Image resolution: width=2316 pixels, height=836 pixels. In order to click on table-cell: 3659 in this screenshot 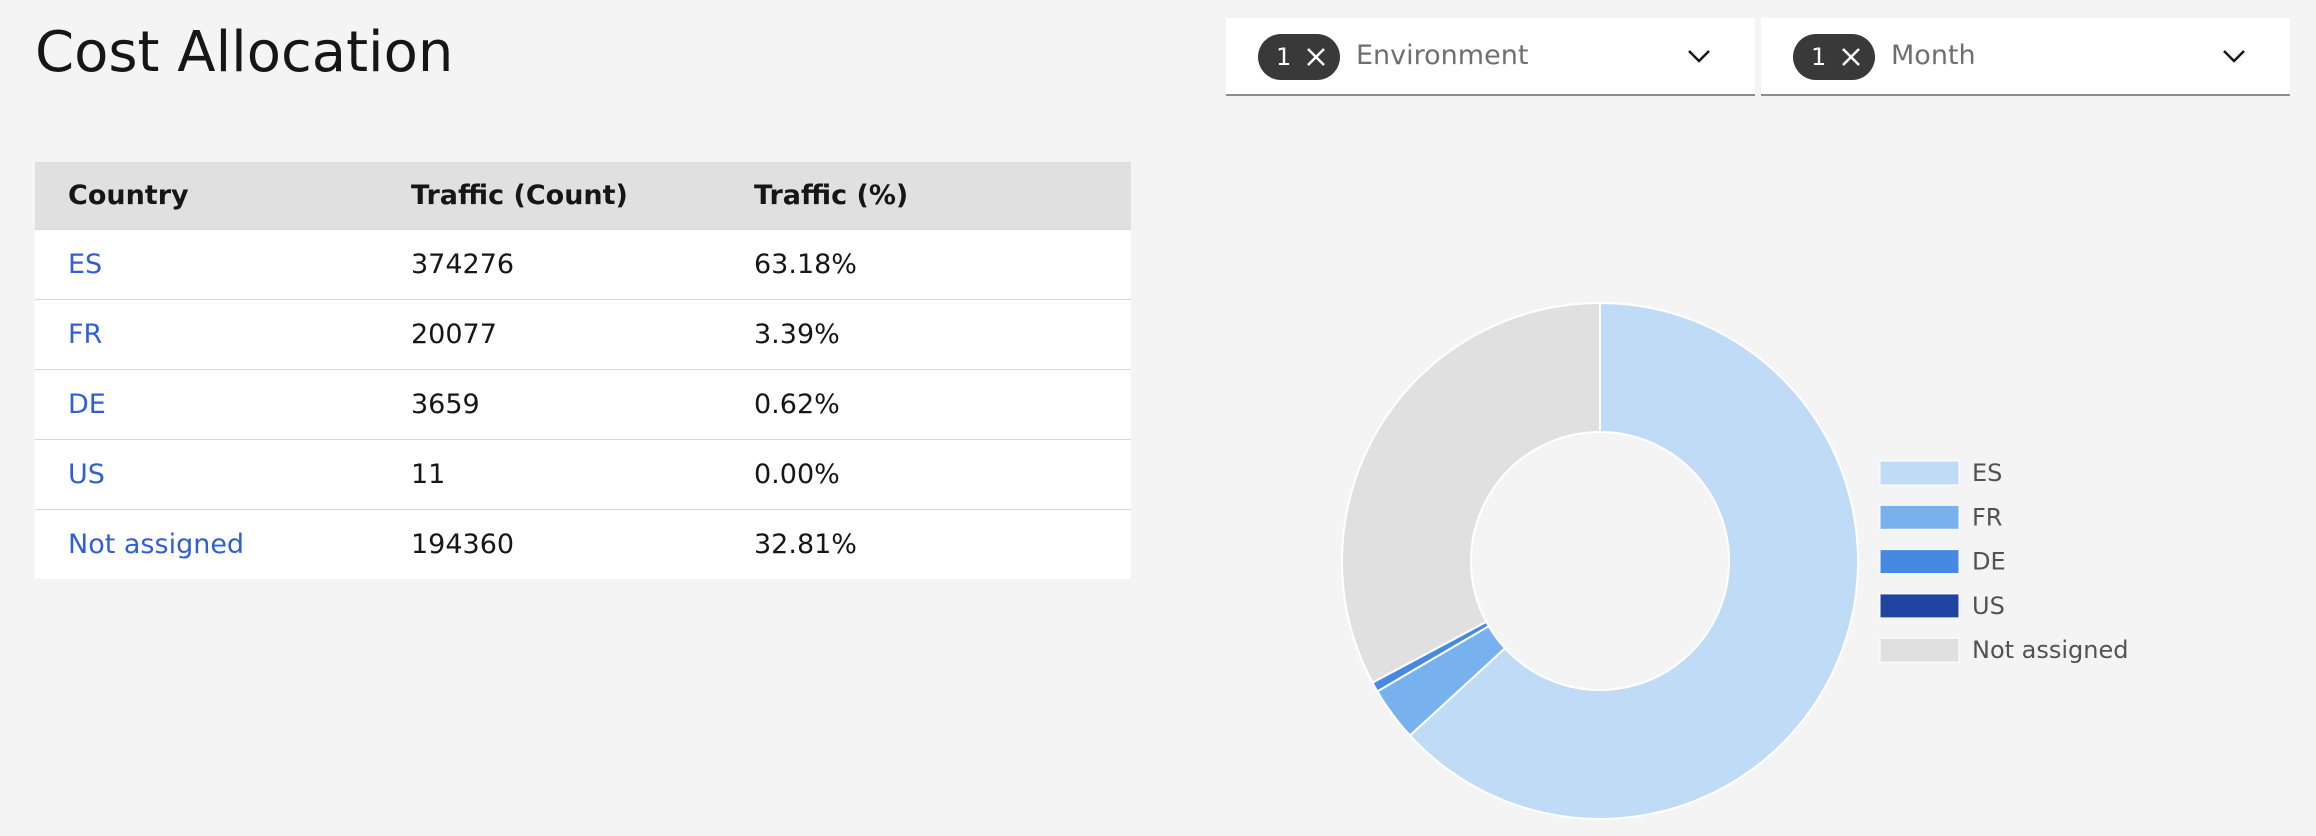, I will do `click(549, 404)`.